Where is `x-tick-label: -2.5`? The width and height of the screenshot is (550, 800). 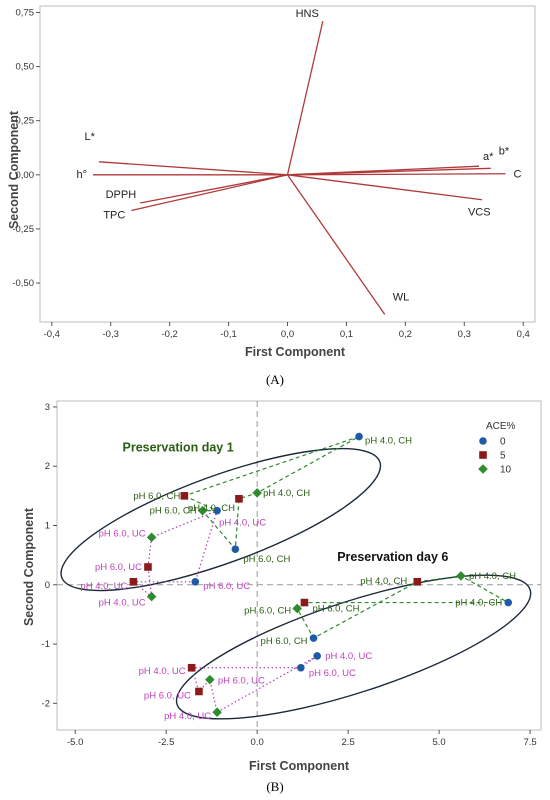
x-tick-label: -2.5 is located at coordinates (166, 742).